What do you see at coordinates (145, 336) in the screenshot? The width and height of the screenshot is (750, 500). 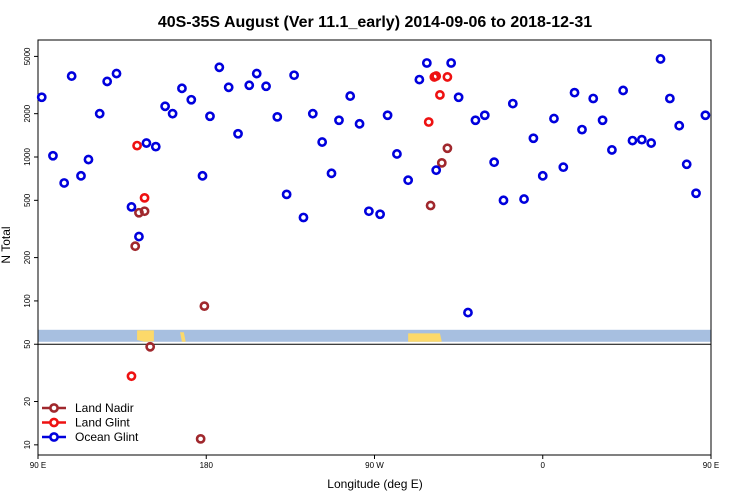 I see `land-australia-nz` at bounding box center [145, 336].